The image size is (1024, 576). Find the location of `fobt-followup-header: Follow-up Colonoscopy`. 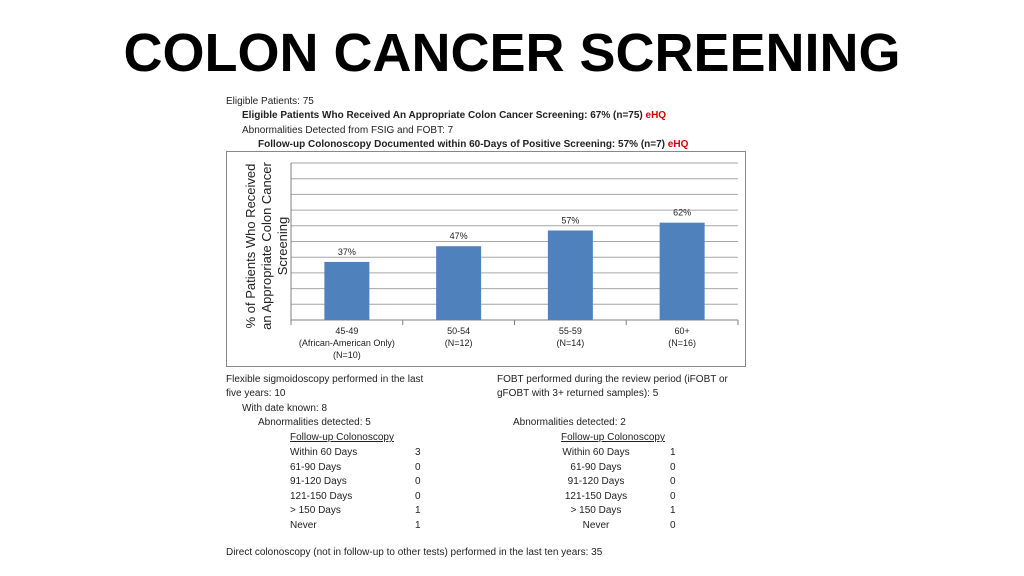

fobt-followup-header: Follow-up Colonoscopy is located at coordinates (613, 437).